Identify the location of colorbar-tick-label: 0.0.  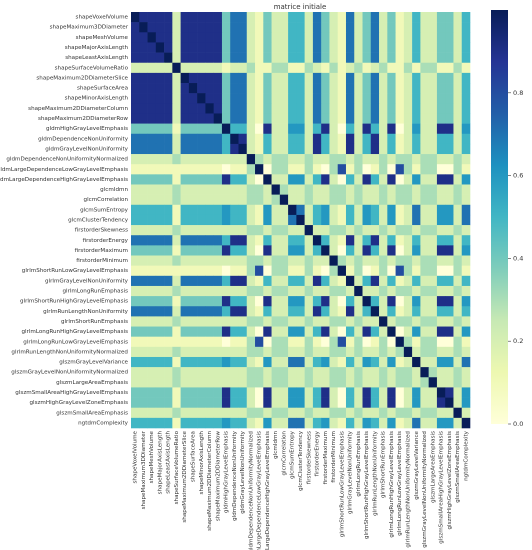
(518, 424).